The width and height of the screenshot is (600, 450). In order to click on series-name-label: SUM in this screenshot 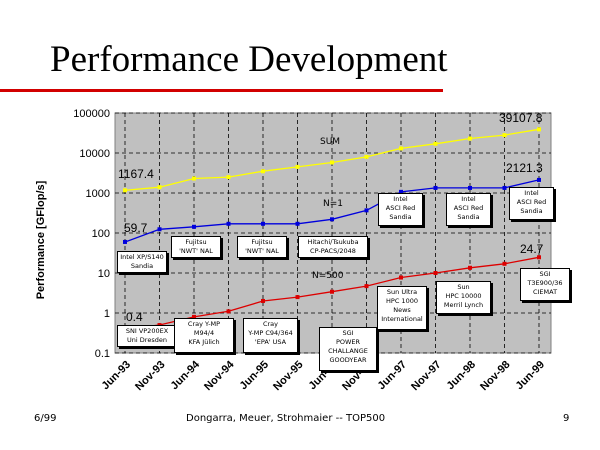, I will do `click(330, 142)`.